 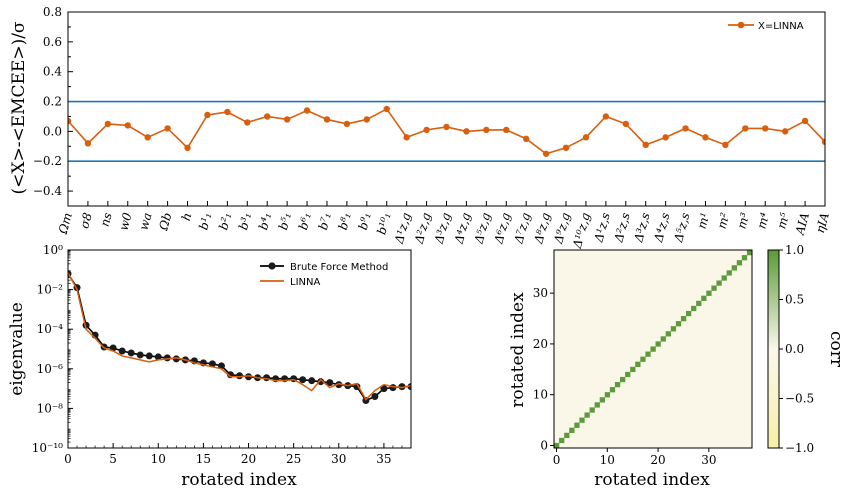 What do you see at coordinates (794, 250) in the screenshot?
I see `colorbar-tick-label: 1.0` at bounding box center [794, 250].